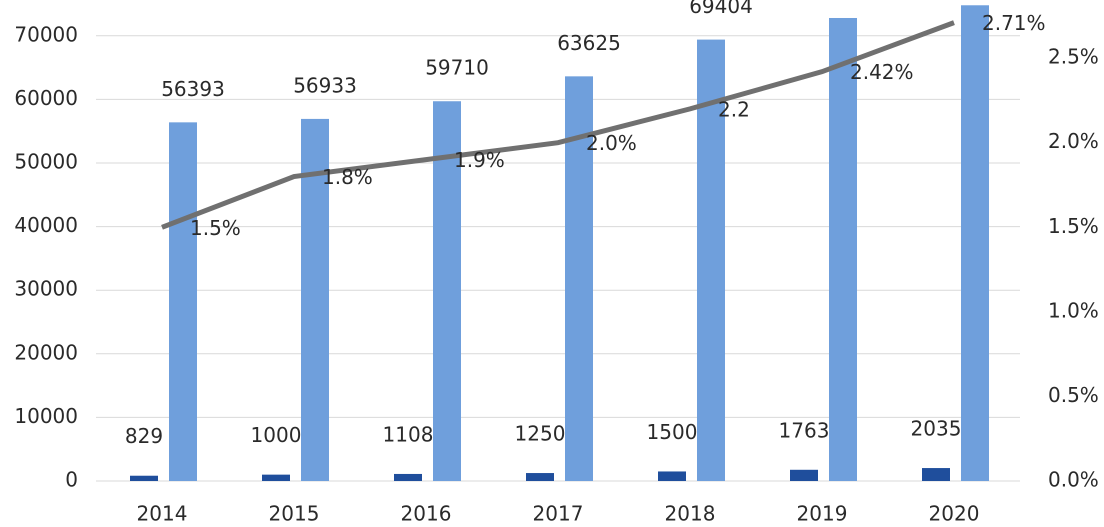  Describe the element at coordinates (721, 9) in the screenshot. I see `bar-value-label: 69404` at that location.